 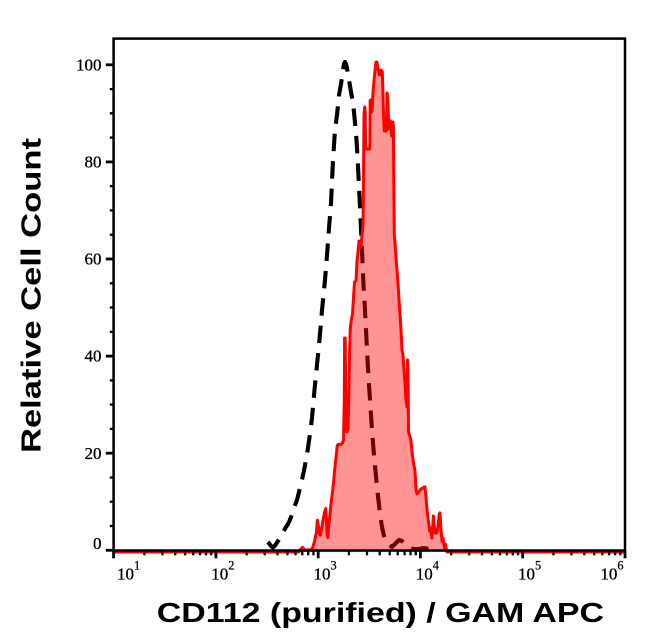 What do you see at coordinates (538, 566) in the screenshot?
I see `svg-text: 5` at bounding box center [538, 566].